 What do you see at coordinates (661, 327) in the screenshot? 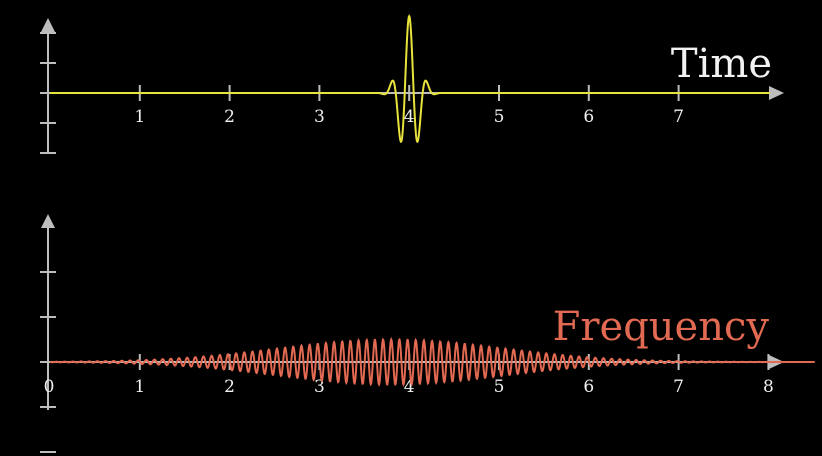
I see `frequency-label: Frequency` at bounding box center [661, 327].